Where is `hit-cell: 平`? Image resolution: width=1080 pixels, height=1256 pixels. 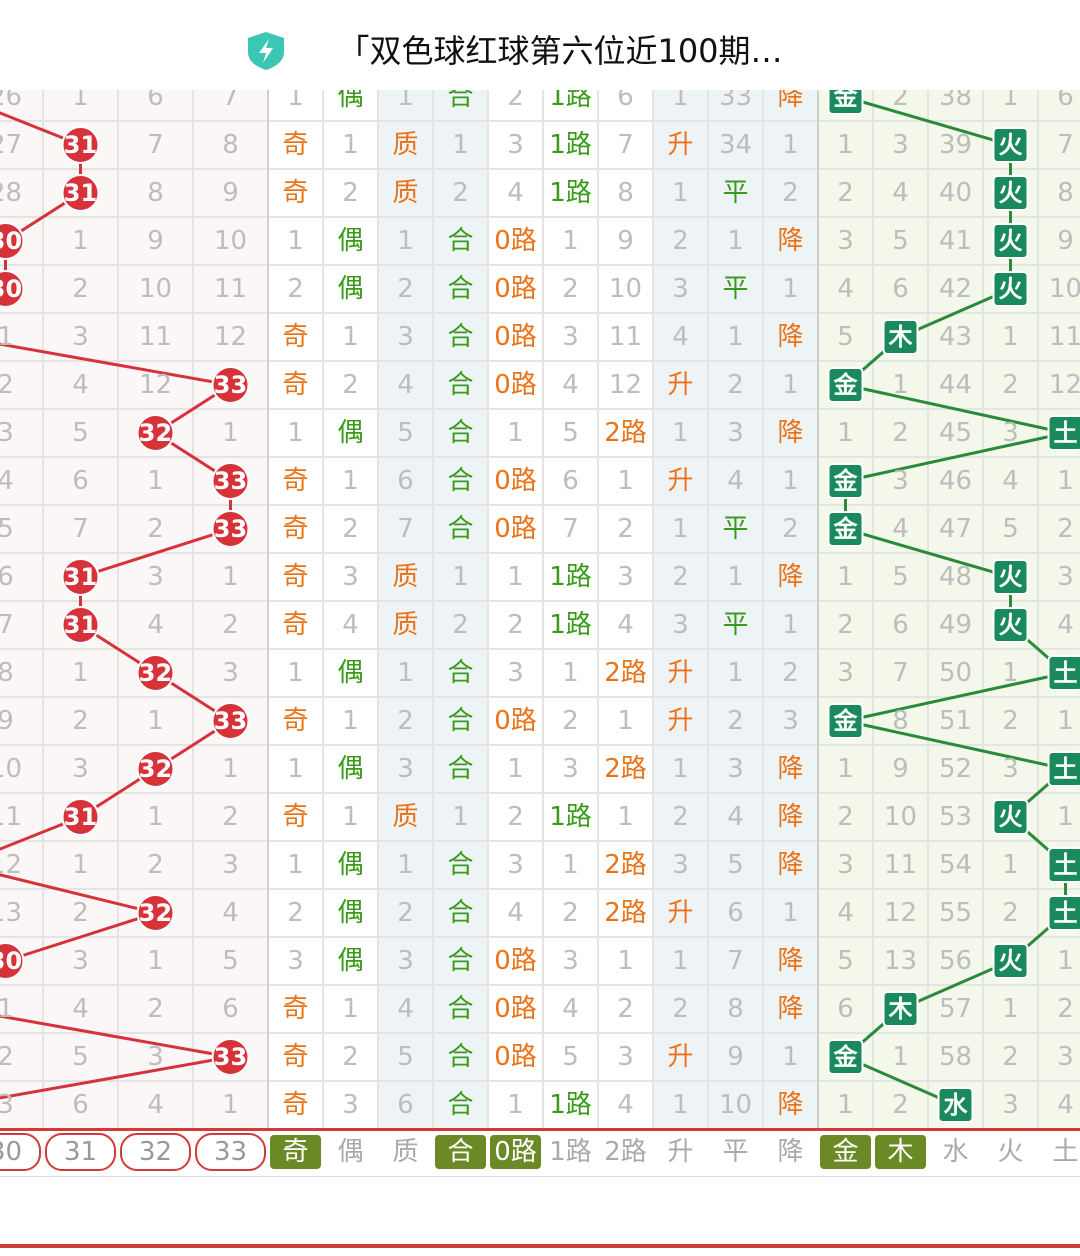
hit-cell: 平 is located at coordinates (735, 289).